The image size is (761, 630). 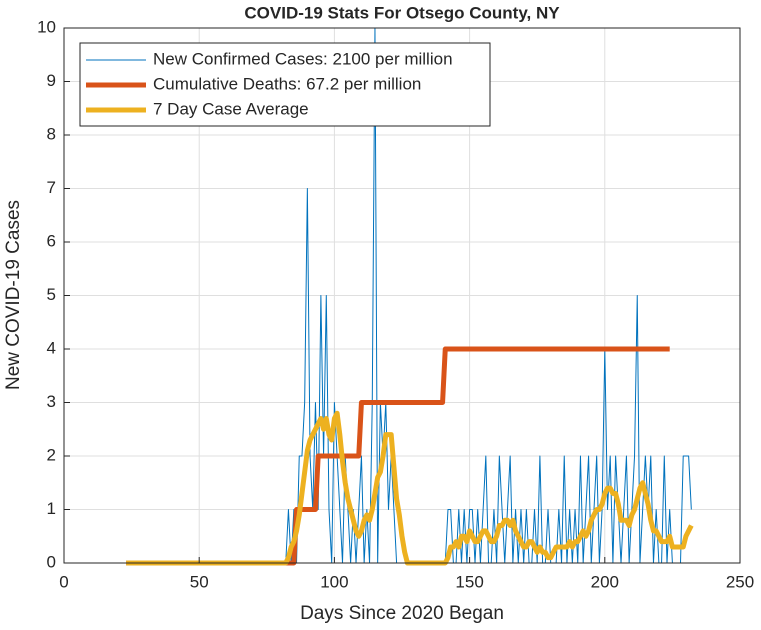 What do you see at coordinates (51, 454) in the screenshot?
I see `y-tick-label: 2` at bounding box center [51, 454].